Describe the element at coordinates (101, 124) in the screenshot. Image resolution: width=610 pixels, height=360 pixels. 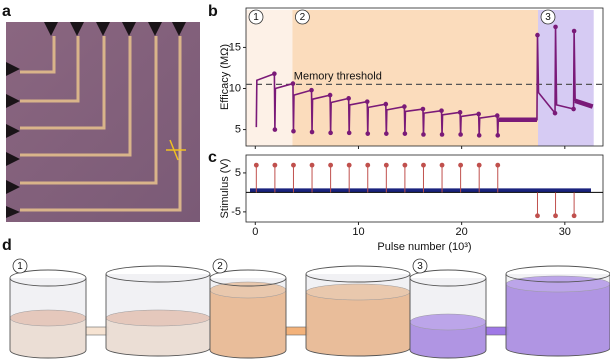
I see `electrode-lines` at that location.